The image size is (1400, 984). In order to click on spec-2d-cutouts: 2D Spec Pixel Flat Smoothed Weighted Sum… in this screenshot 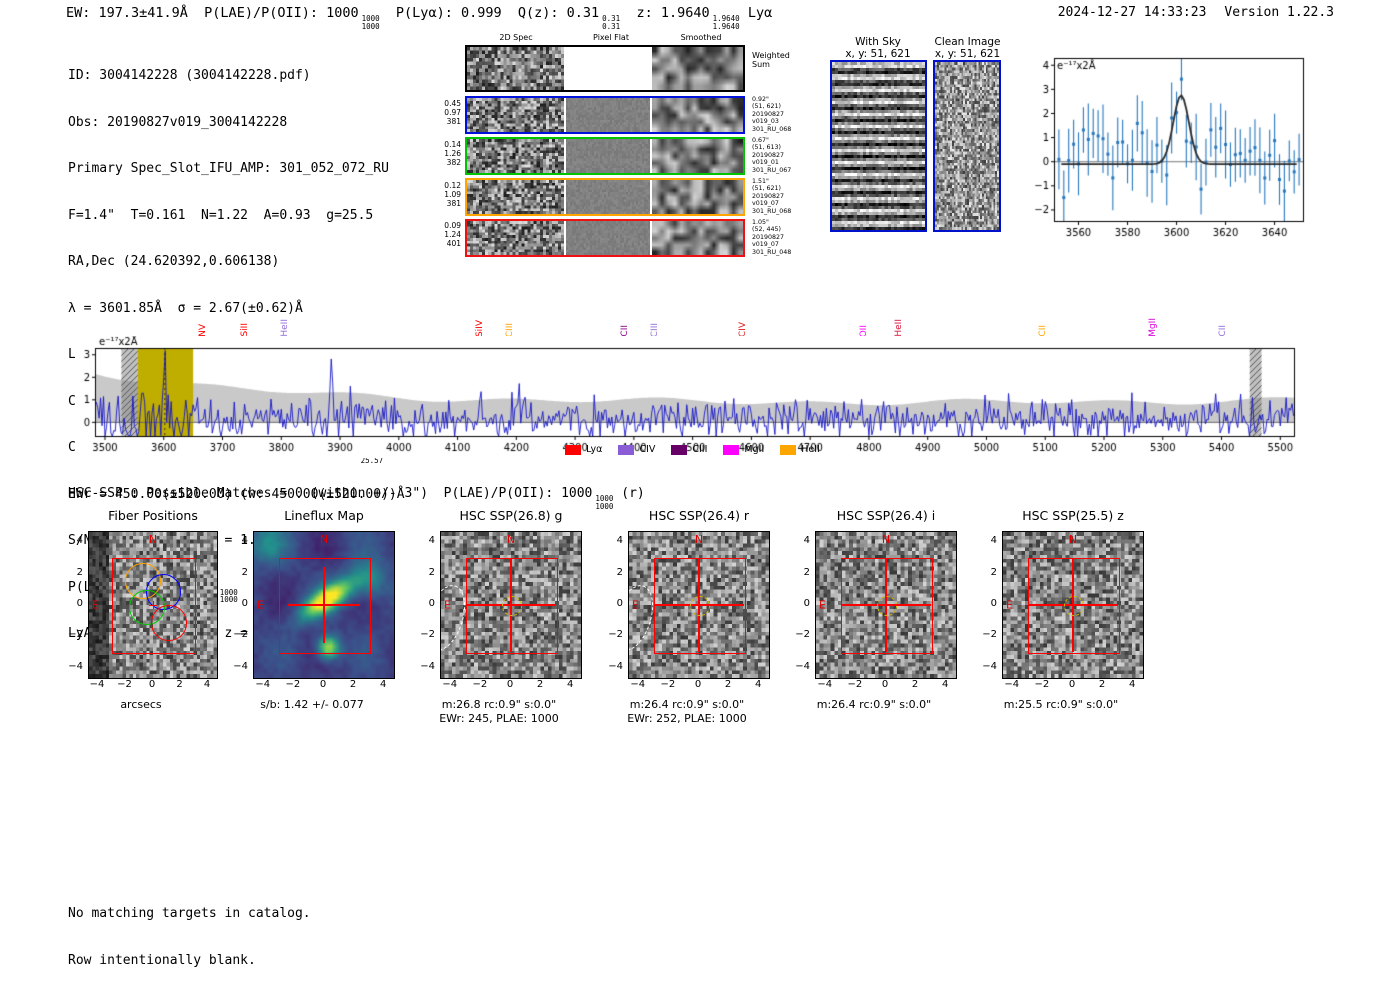, I will do `click(634, 146)`.